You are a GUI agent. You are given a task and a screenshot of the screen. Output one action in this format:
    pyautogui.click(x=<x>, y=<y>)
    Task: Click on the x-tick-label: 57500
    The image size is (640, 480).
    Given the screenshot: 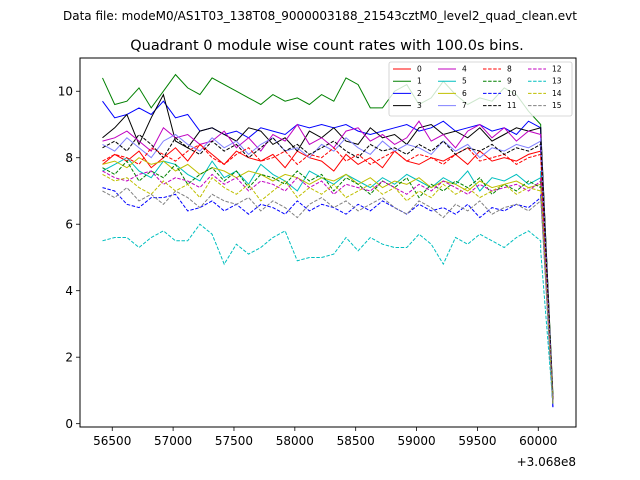 What is the action you would take?
    pyautogui.click(x=234, y=441)
    